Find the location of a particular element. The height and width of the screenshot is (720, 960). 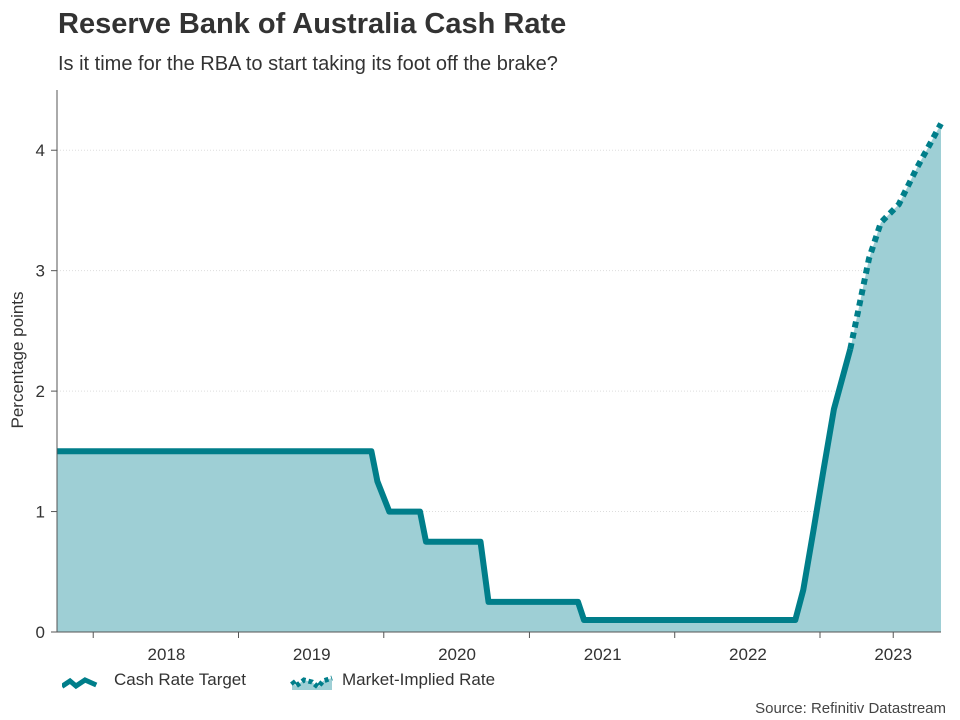

x-tick-label: 2022 is located at coordinates (748, 654).